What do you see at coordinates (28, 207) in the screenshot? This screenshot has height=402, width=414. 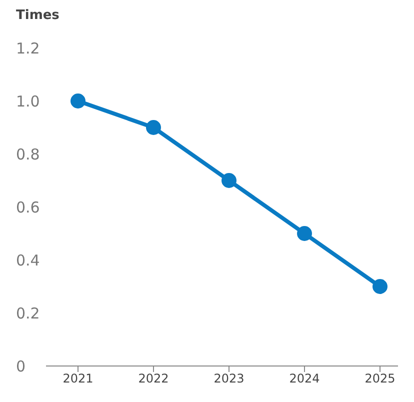 I see `y-tick-label: 0.6` at bounding box center [28, 207].